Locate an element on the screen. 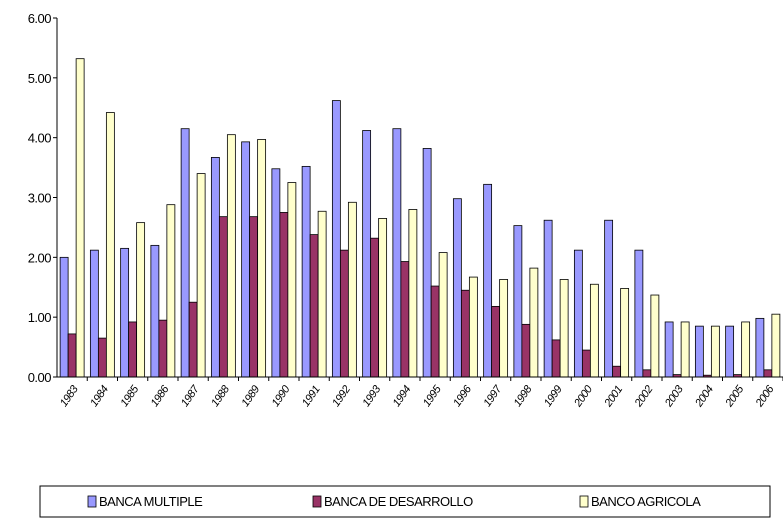 This screenshot has width=783, height=518. x-tick-label: 1984 is located at coordinates (99, 397).